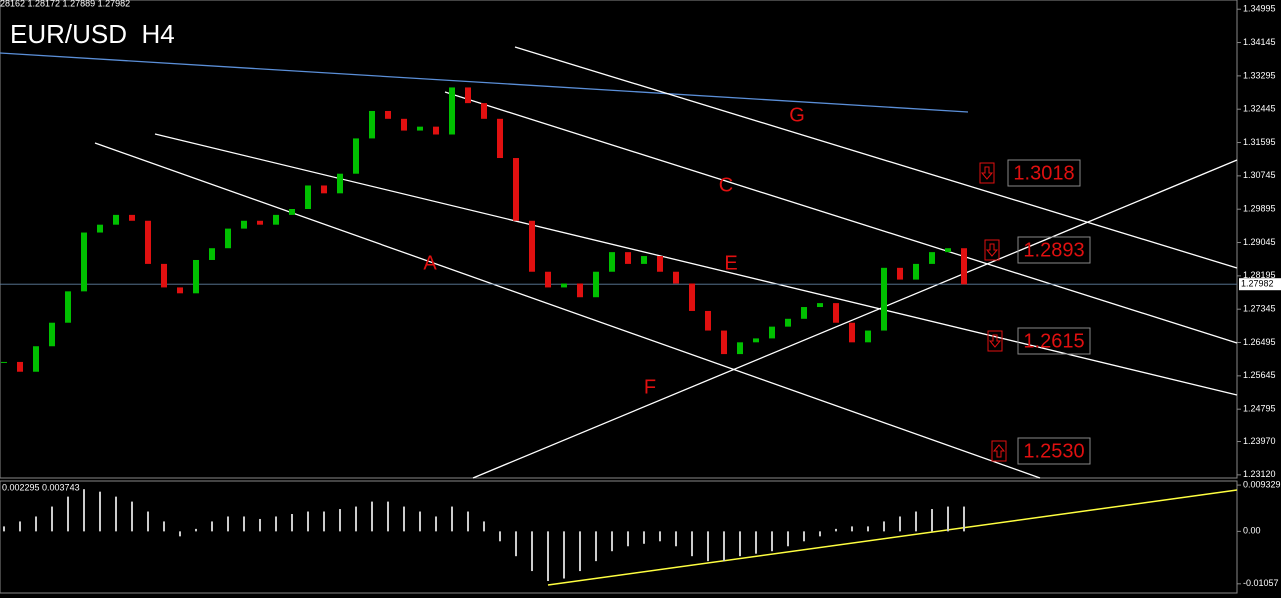 Image resolution: width=1281 pixels, height=598 pixels. What do you see at coordinates (41, 487) in the screenshot?
I see `macd-header: 0.002295 0.003743` at bounding box center [41, 487].